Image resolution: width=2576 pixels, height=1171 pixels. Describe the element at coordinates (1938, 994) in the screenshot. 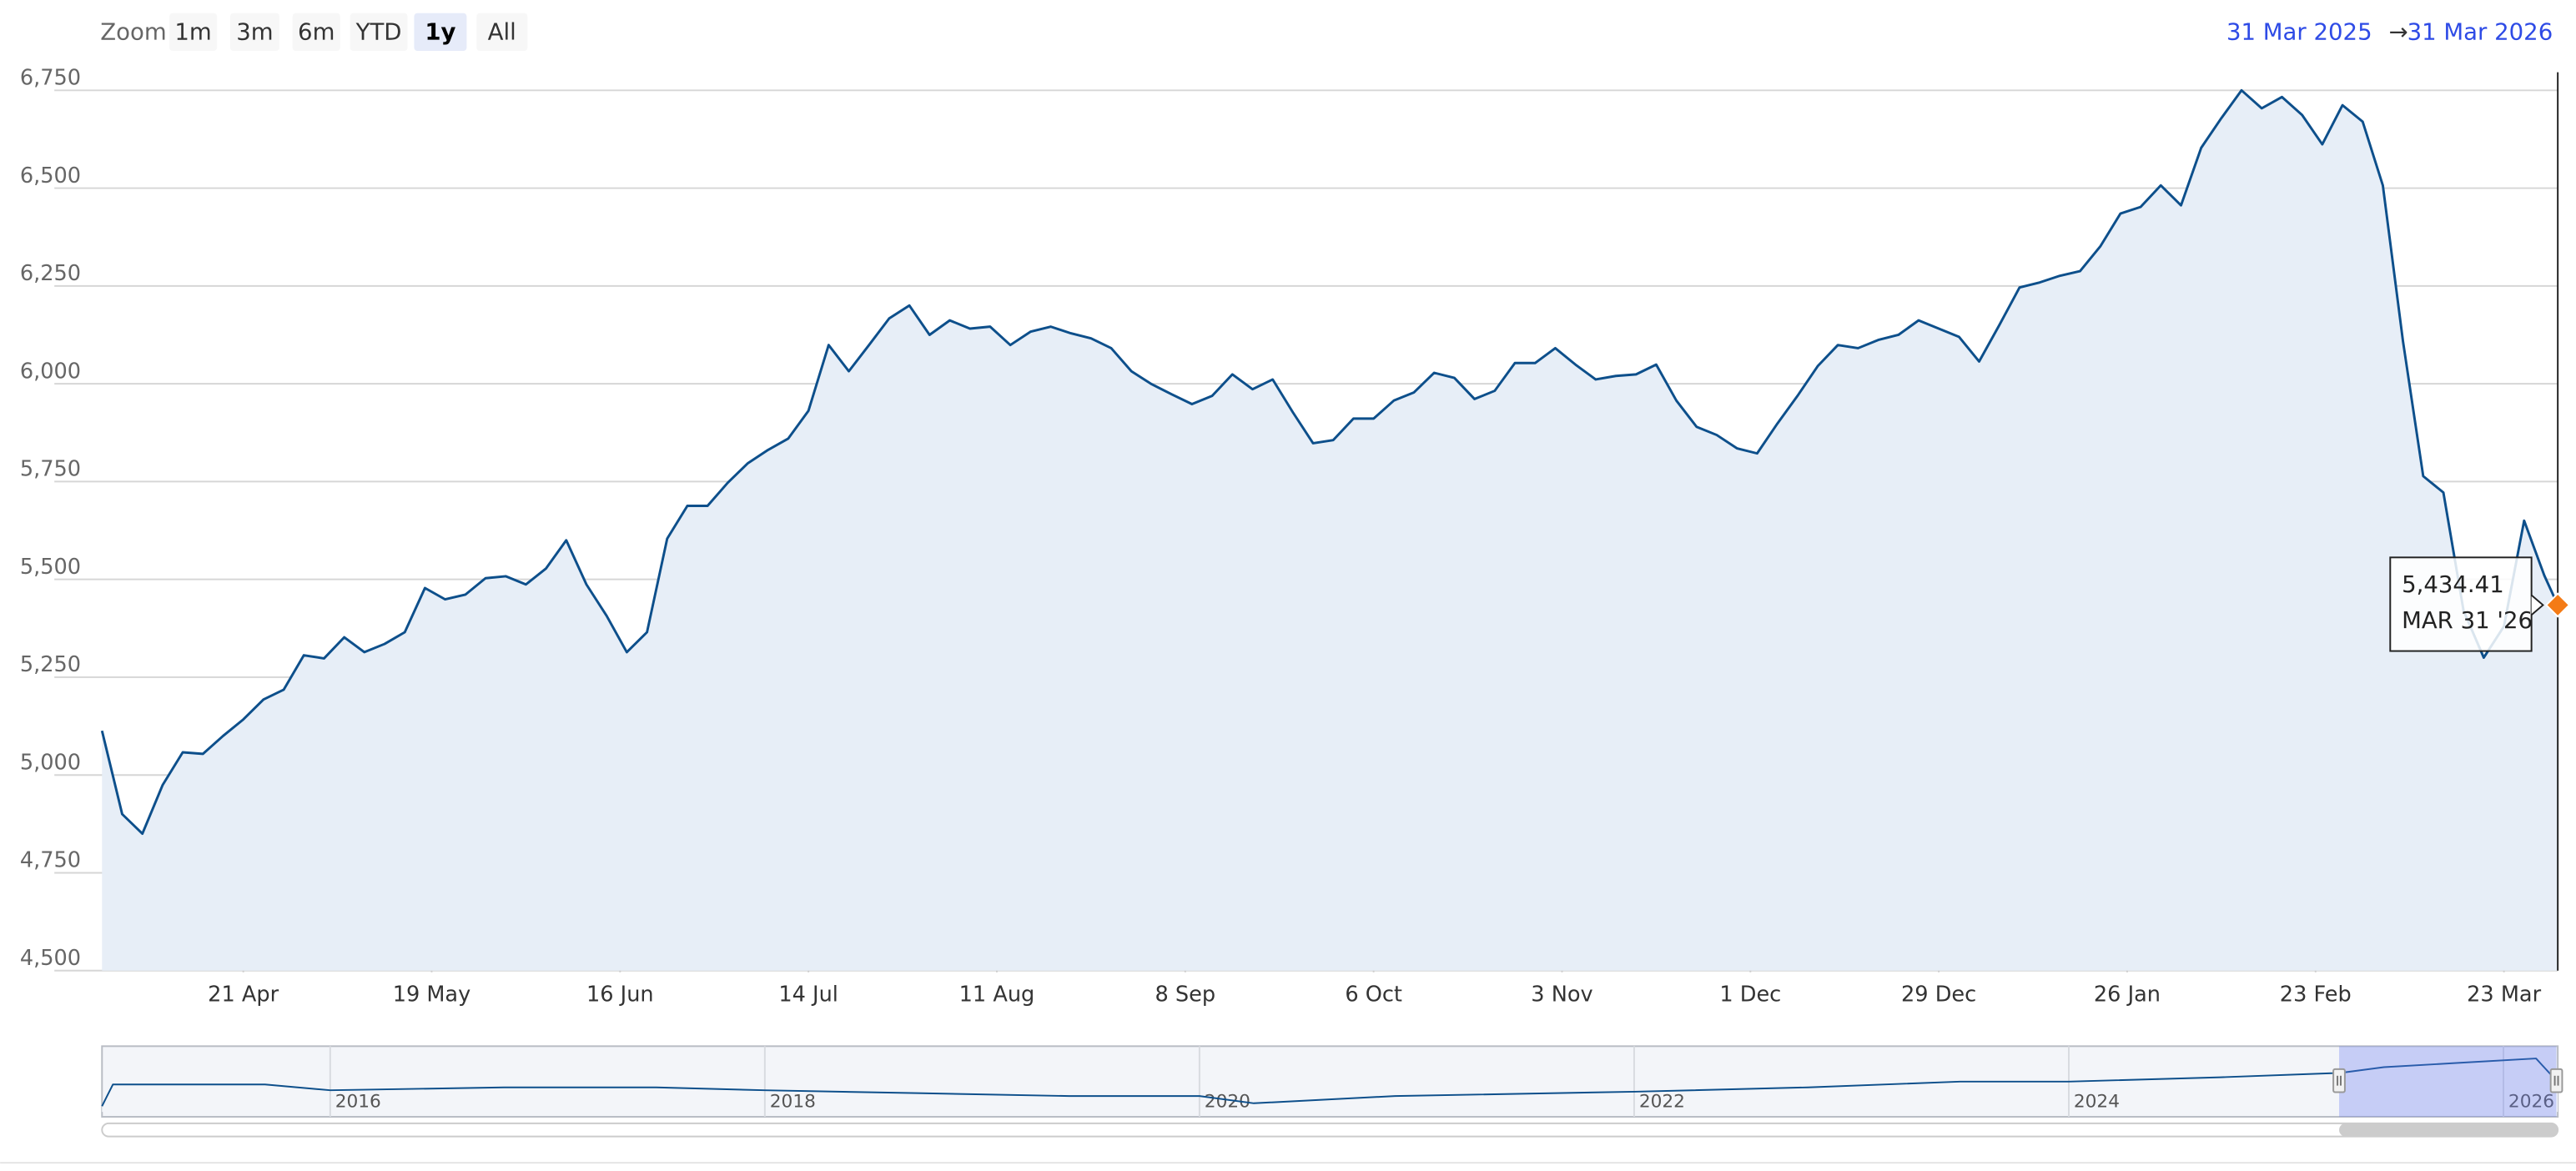

I see `x-tick-label: 29 Dec` at that location.